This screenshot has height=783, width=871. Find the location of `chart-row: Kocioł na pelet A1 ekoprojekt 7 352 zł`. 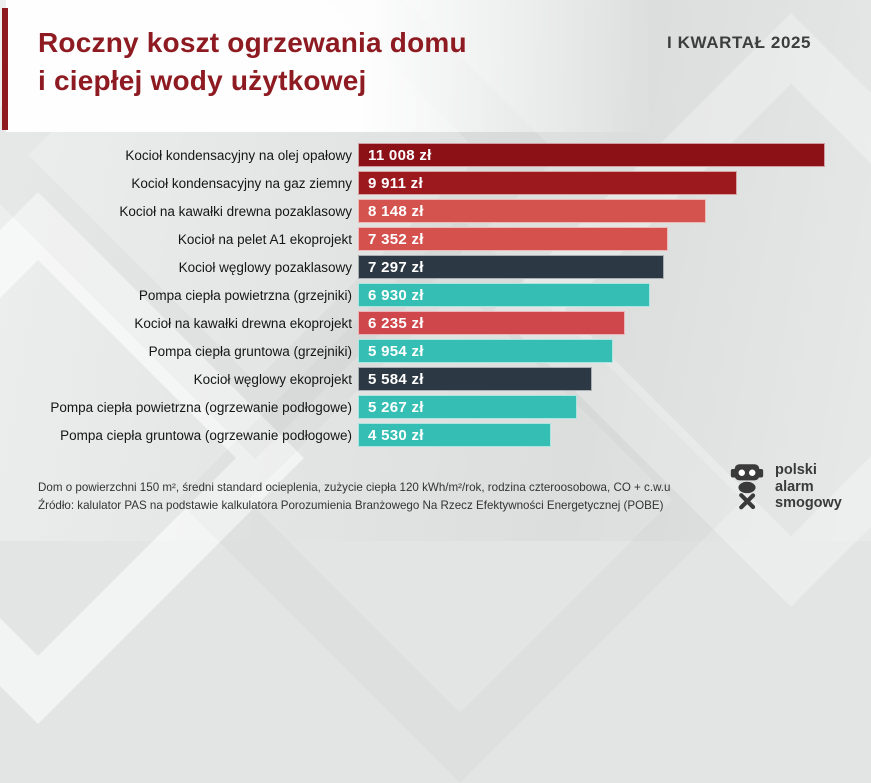

chart-row: Kocioł na pelet A1 ekoprojekt 7 352 zł is located at coordinates (435, 239).